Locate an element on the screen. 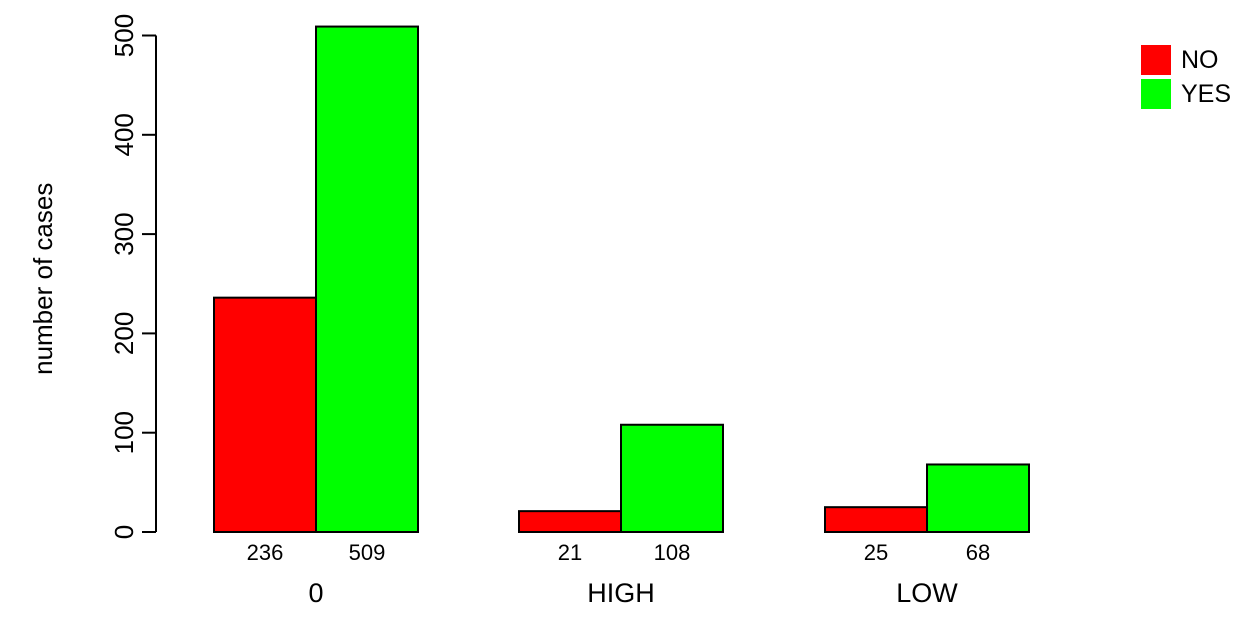 The image size is (1247, 617). data-label: 25 is located at coordinates (876, 552).